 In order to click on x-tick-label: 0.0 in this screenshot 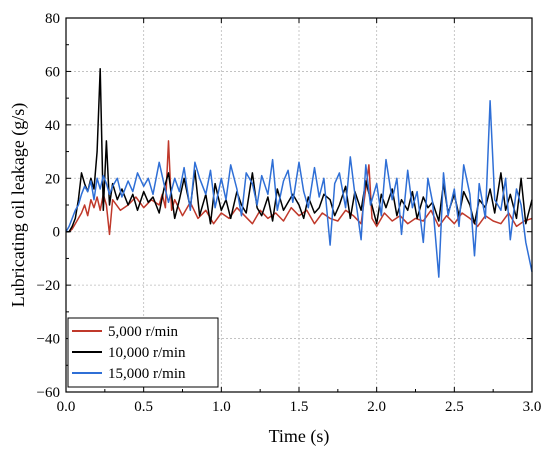, I will do `click(66, 407)`.